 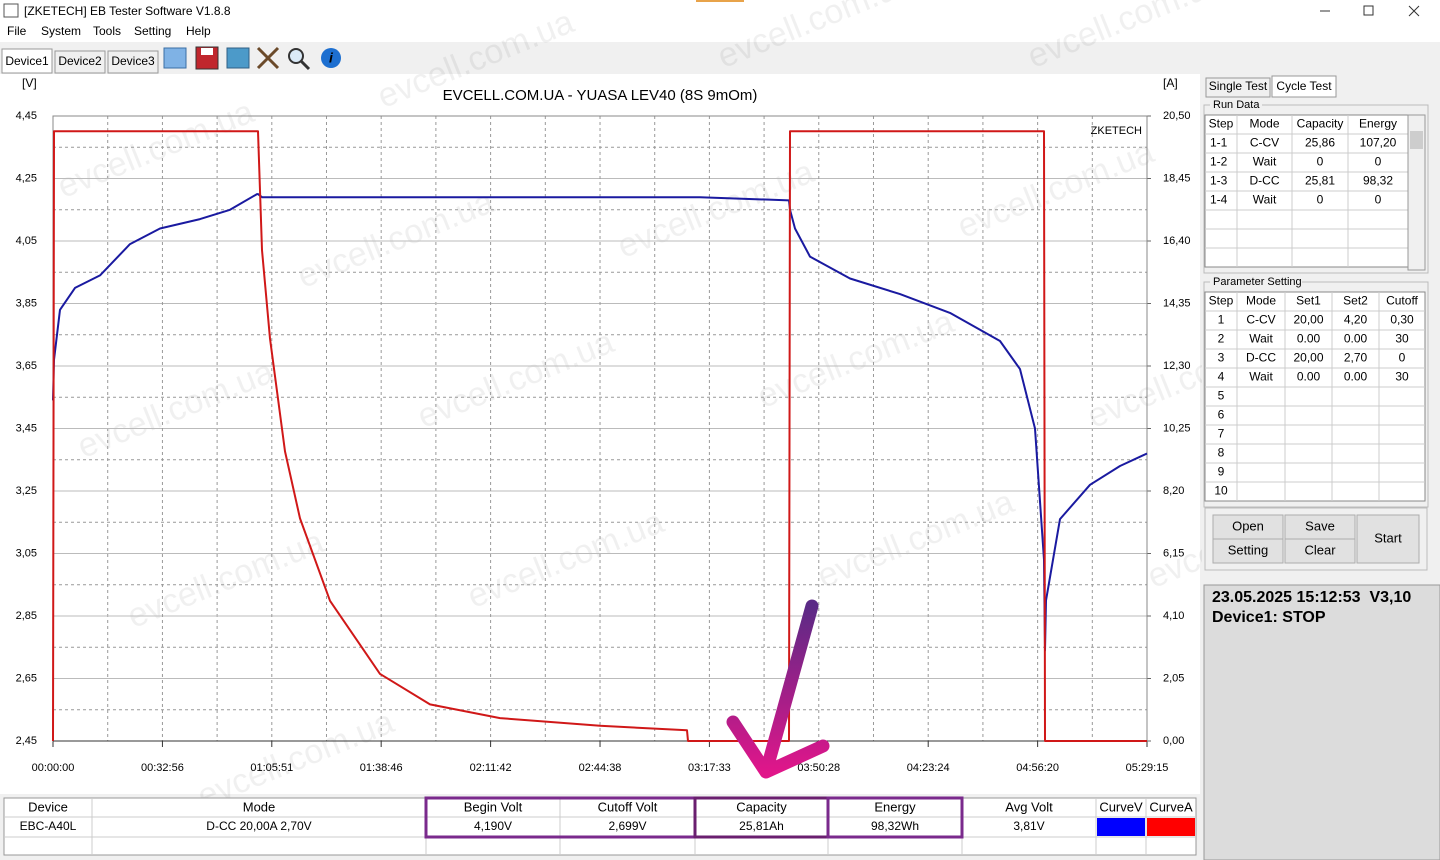 What do you see at coordinates (1170, 83) in the screenshot?
I see `y2-axis-unit: [A]` at bounding box center [1170, 83].